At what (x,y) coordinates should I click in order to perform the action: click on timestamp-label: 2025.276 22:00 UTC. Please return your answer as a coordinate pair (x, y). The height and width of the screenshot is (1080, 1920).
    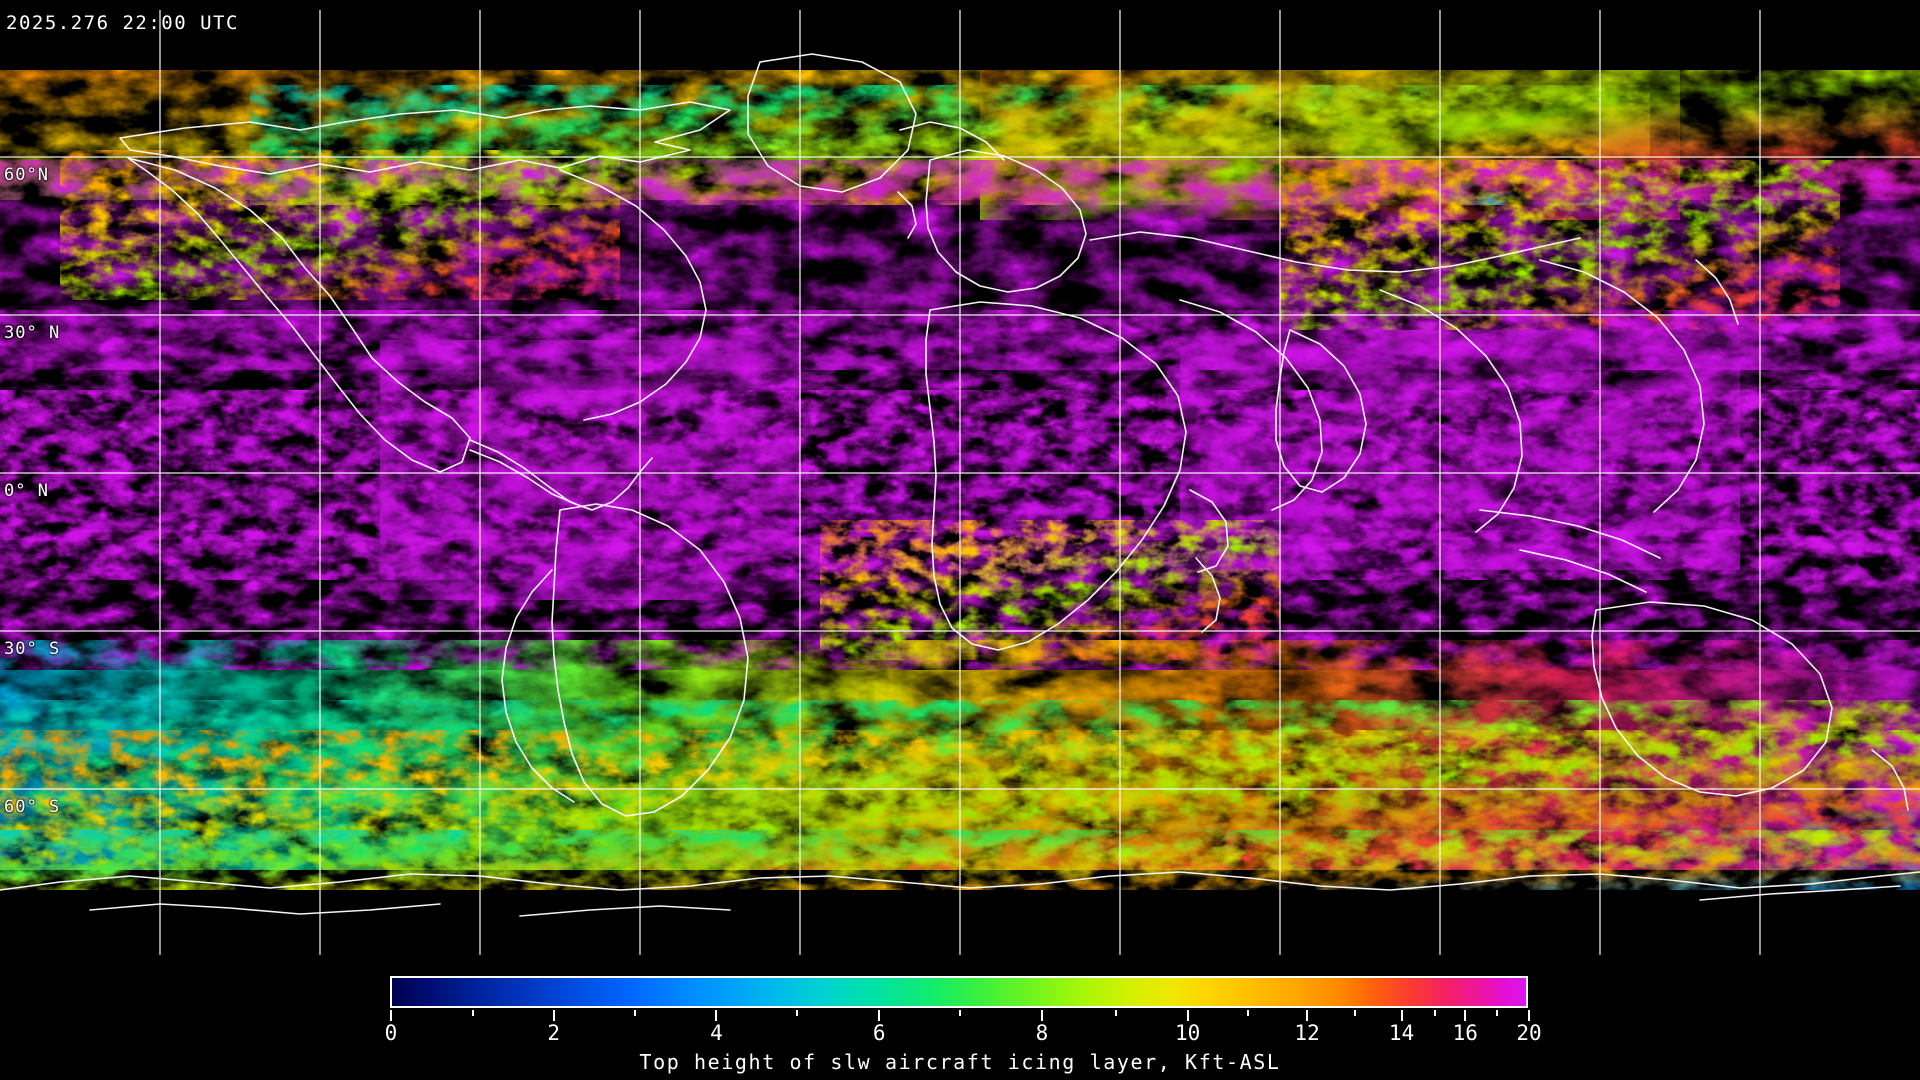
    Looking at the image, I should click on (122, 23).